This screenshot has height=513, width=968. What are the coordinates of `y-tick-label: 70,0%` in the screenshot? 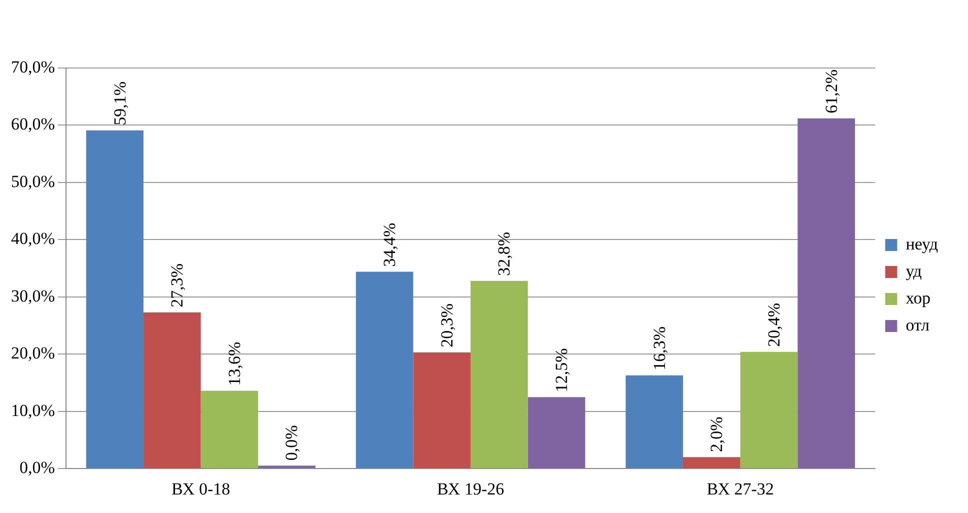 It's located at (32, 66).